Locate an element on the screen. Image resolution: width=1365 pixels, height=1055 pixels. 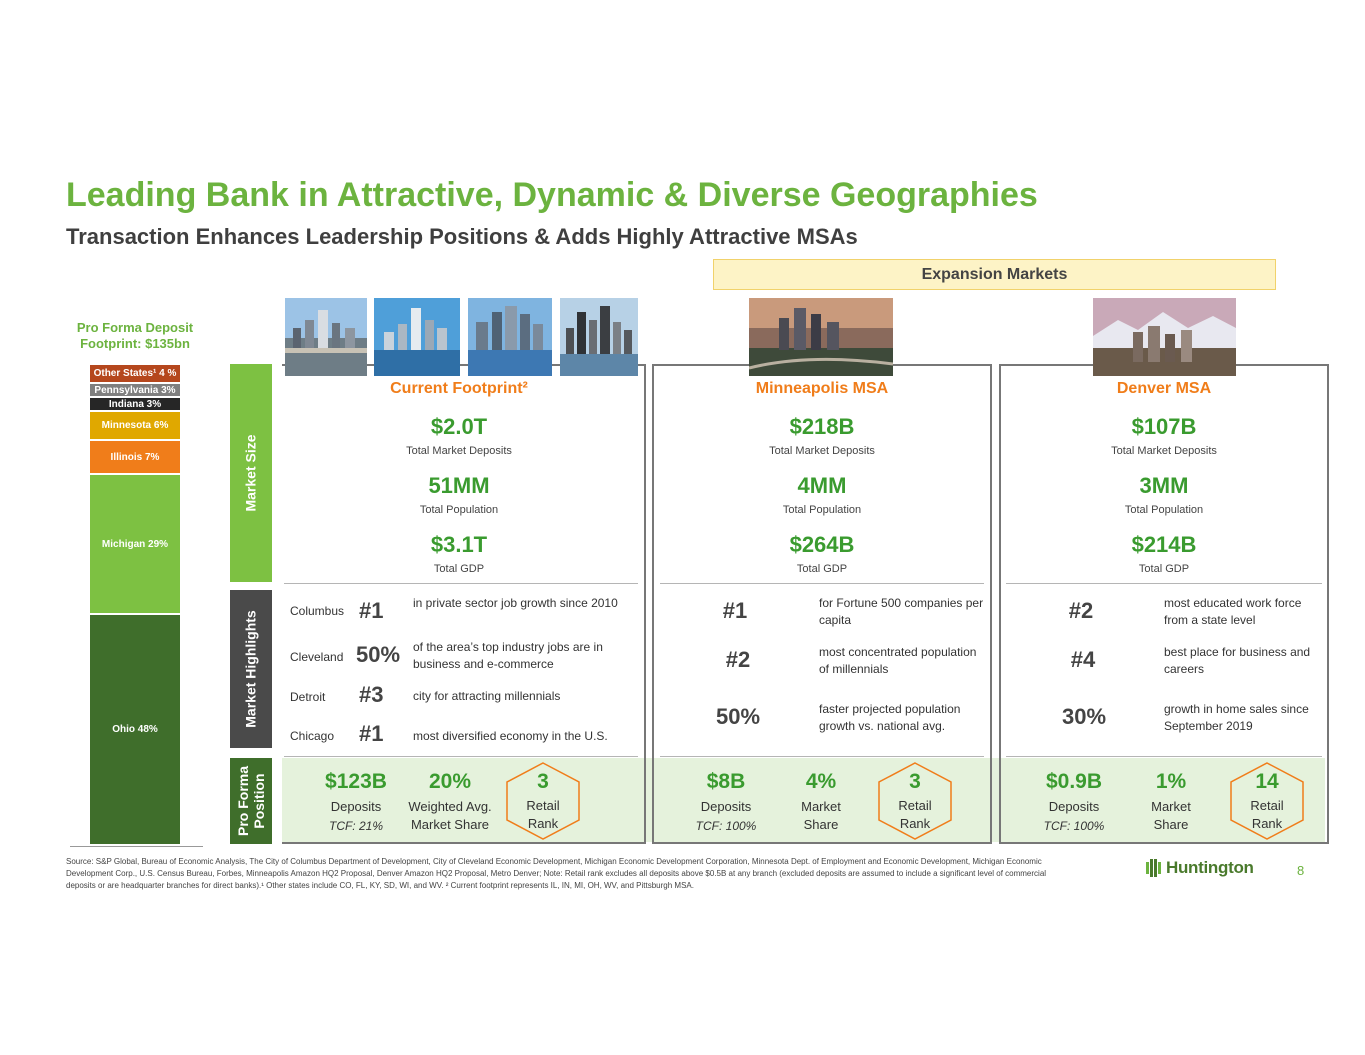
current-pf-share-label-line1: Weighted Avg. is located at coordinates (450, 806).